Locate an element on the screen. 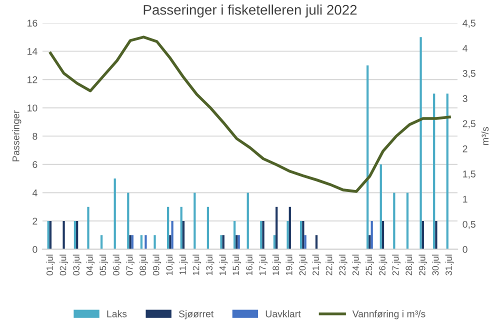 The height and width of the screenshot is (328, 500). x-tick-label: 10.jul is located at coordinates (170, 265).